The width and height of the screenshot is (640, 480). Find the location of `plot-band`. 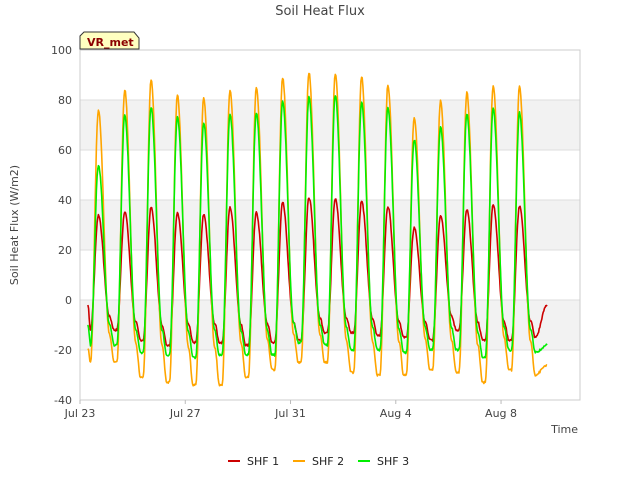

plot-band is located at coordinates (330, 375).